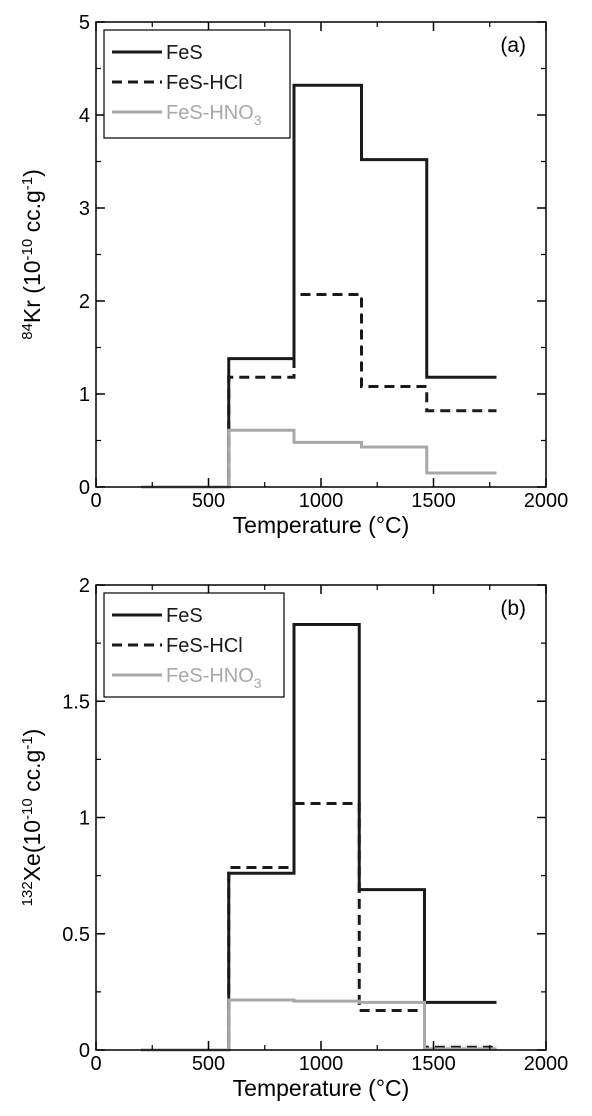 This screenshot has height=1116, width=592. Describe the element at coordinates (513, 608) in the screenshot. I see `panel-label: (b)` at that location.